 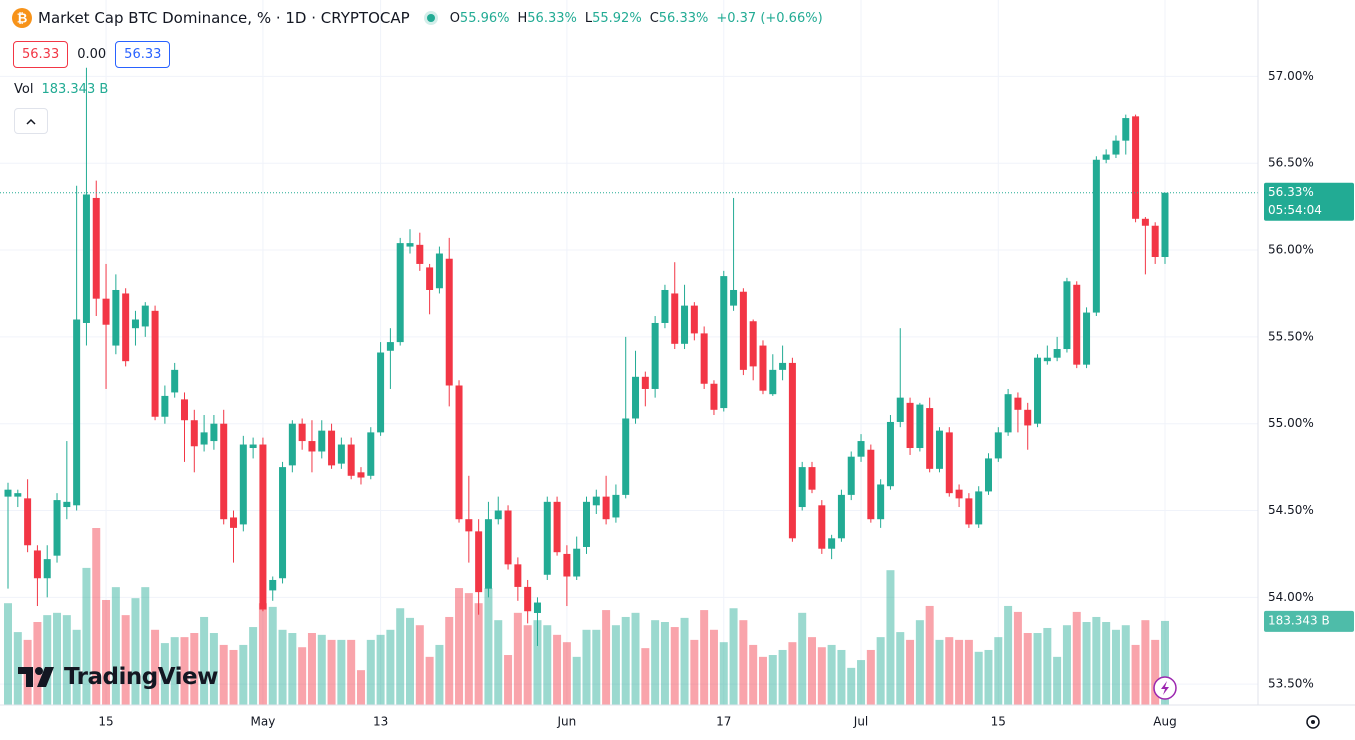 I want to click on collapse-button, so click(x=31, y=121).